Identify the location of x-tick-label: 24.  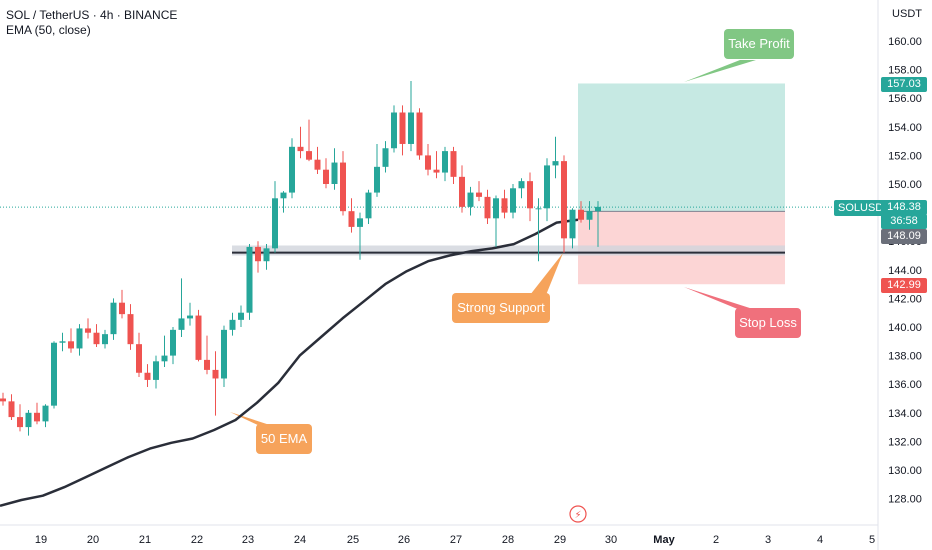
(300, 540).